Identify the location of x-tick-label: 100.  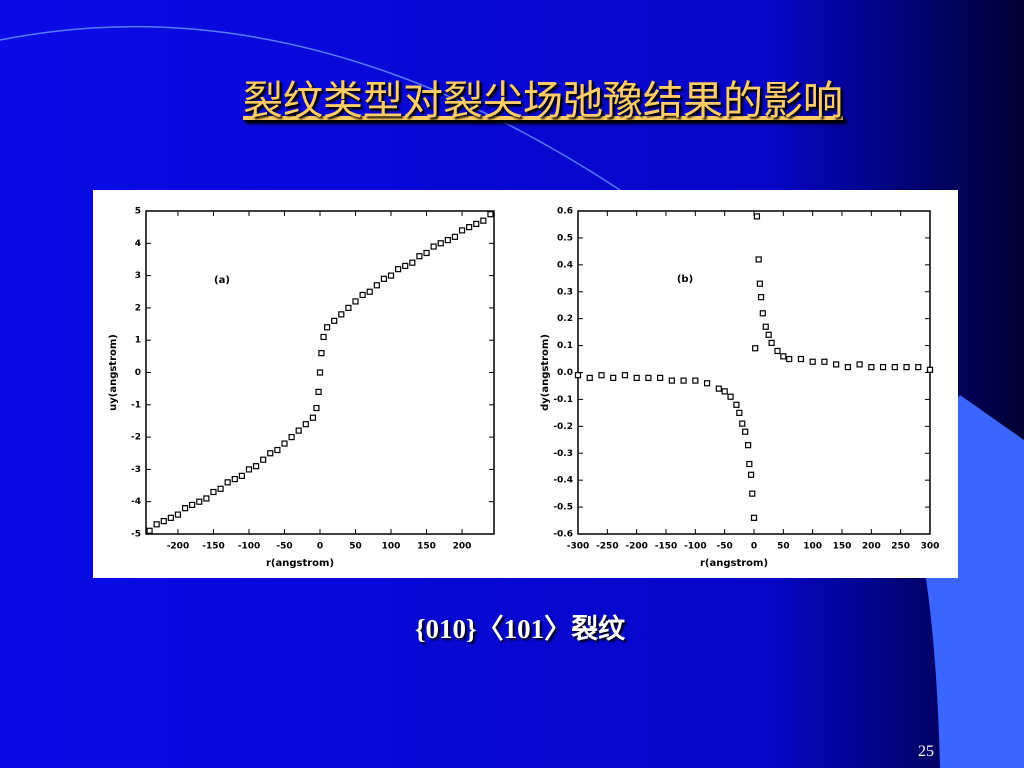
(391, 547).